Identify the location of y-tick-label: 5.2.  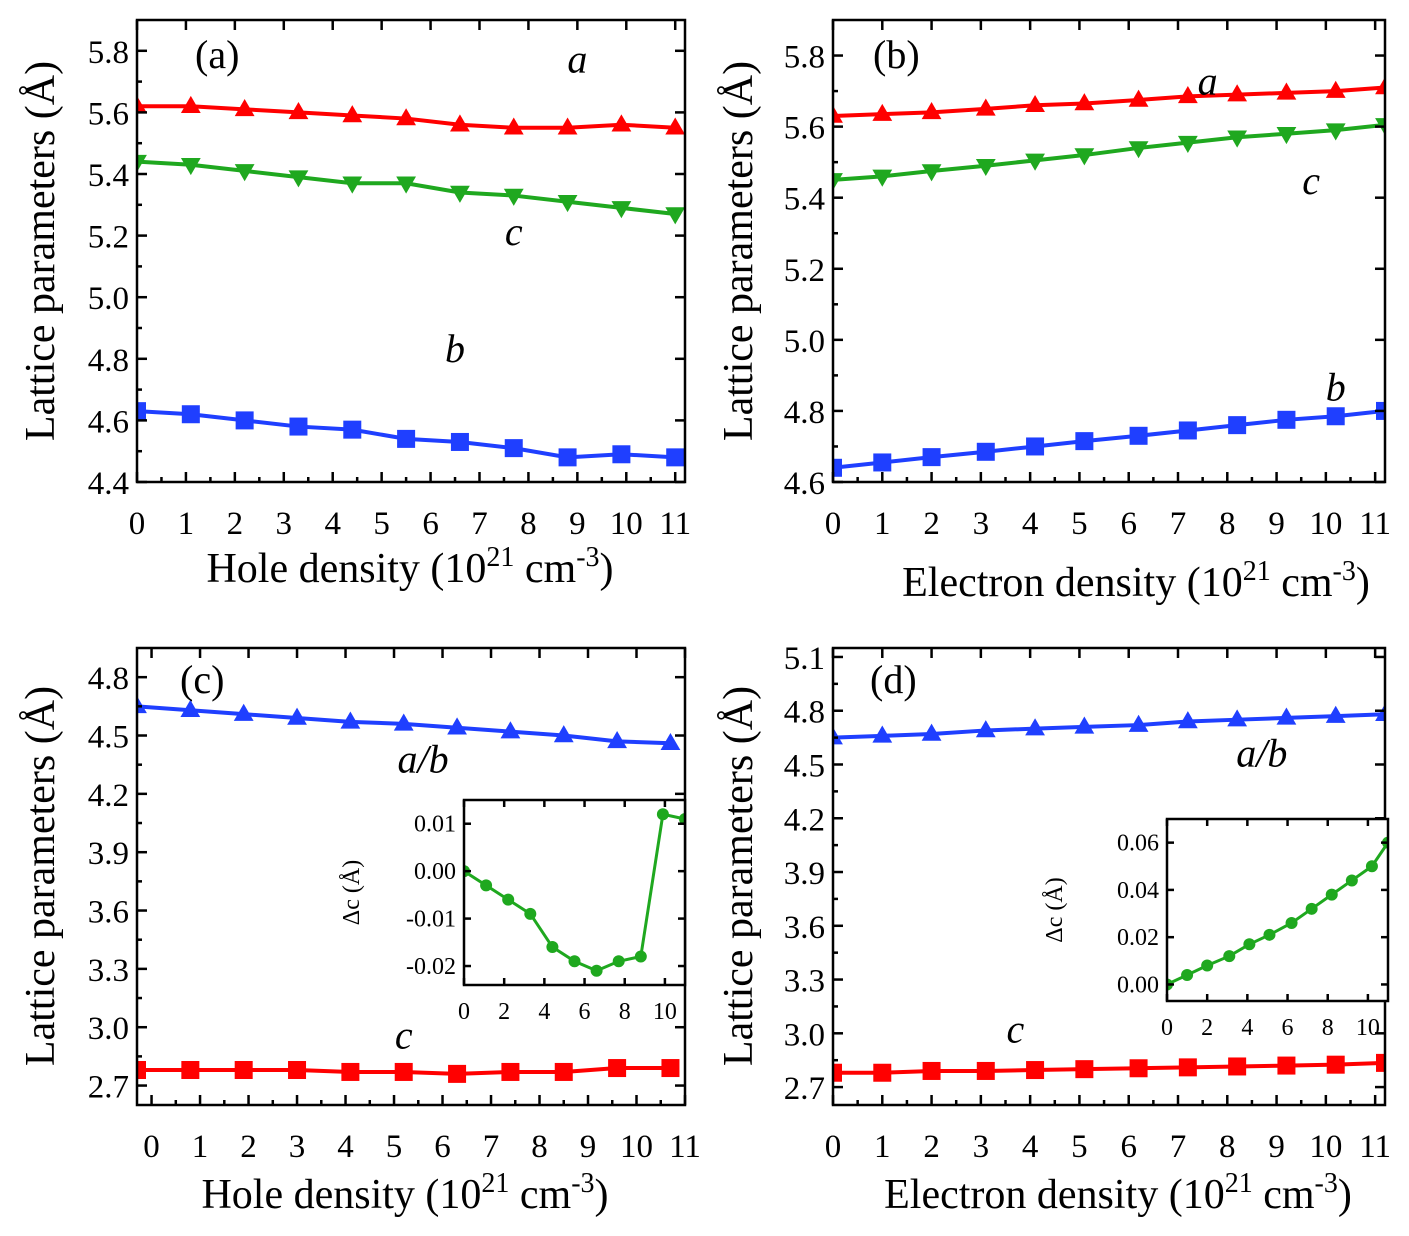
(108, 238).